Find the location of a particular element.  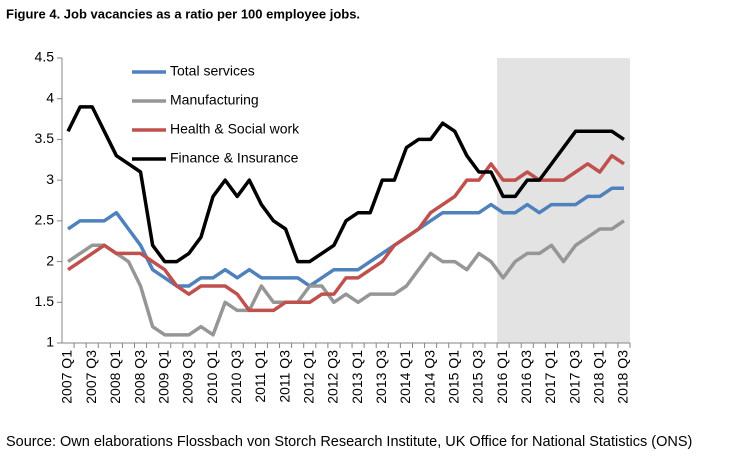

x-tick-label: 2008 Q1 is located at coordinates (115, 377).